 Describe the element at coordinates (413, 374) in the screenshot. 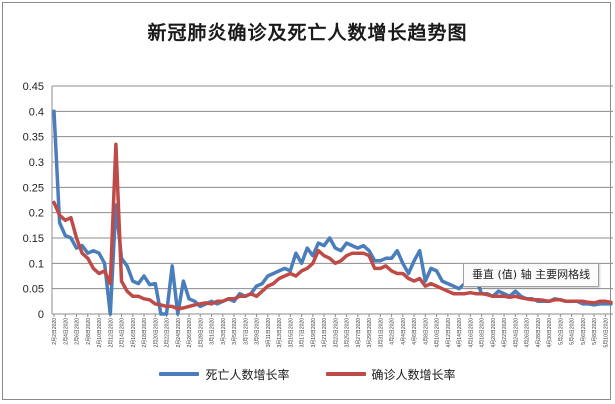

I see `legend-label-confirmed-rate: 确诊人数增长率` at that location.